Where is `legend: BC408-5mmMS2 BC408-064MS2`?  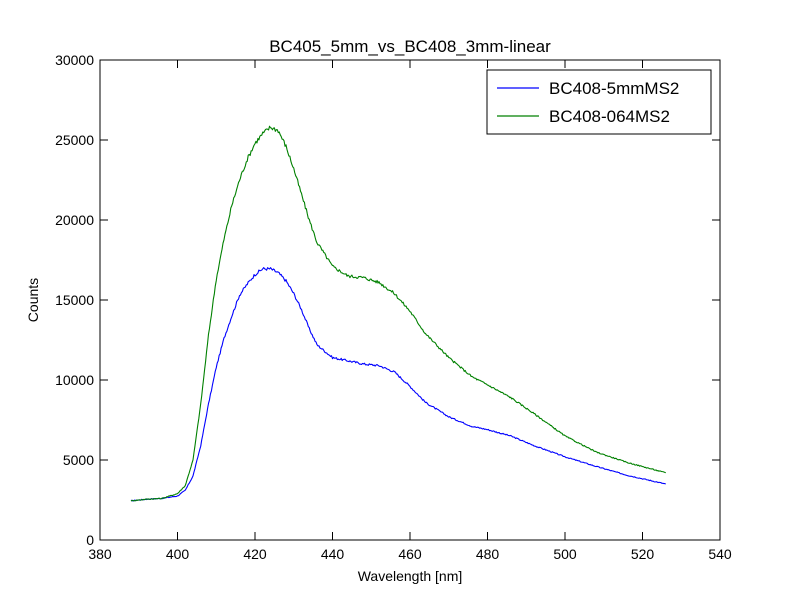 legend: BC408-5mmMS2 BC408-064MS2 is located at coordinates (599, 102).